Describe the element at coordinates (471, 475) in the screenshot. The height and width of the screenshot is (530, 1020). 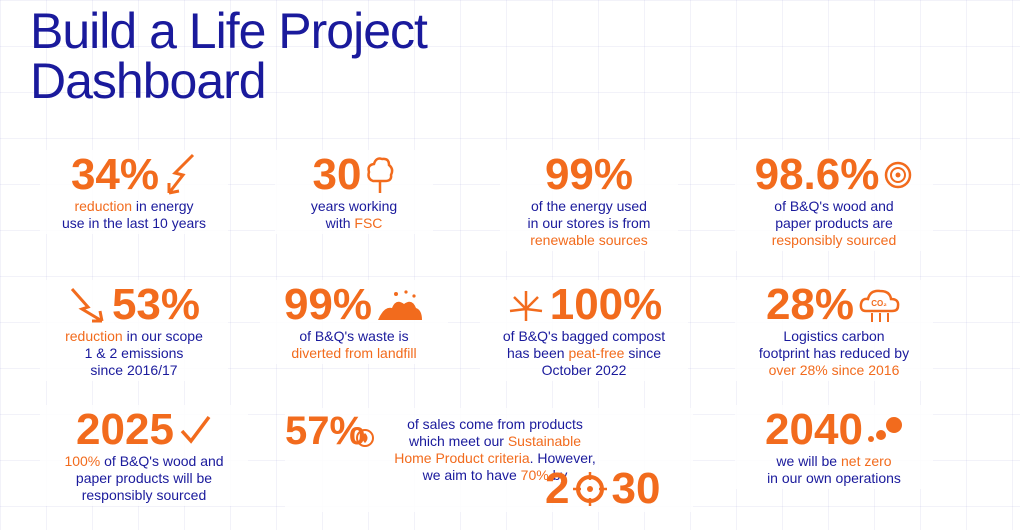
I see `stat-desc: we aim to have` at that location.